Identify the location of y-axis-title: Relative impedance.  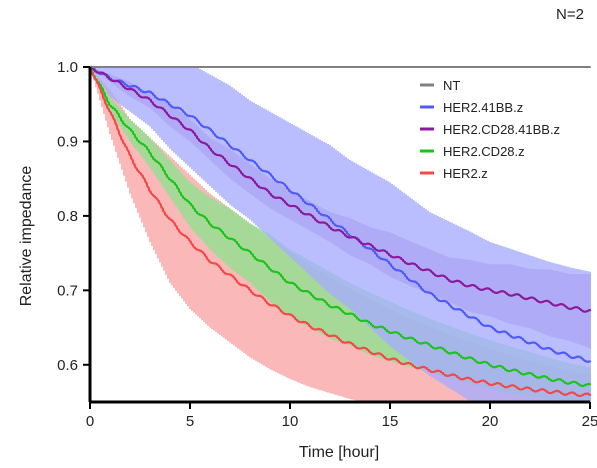
(26, 236).